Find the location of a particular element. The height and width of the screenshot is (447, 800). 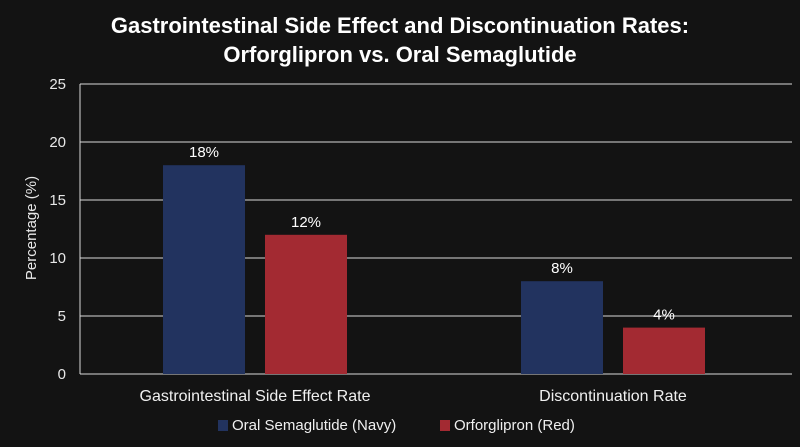

chart-title-line-2: Orforglipron vs. Oral Semaglutide is located at coordinates (399, 54).